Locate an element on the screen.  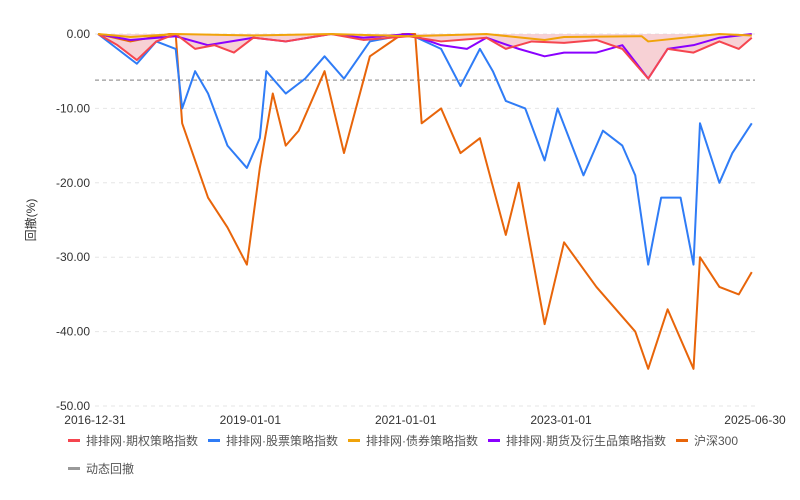
x-tick-label: 2016-12-31 is located at coordinates (95, 420).